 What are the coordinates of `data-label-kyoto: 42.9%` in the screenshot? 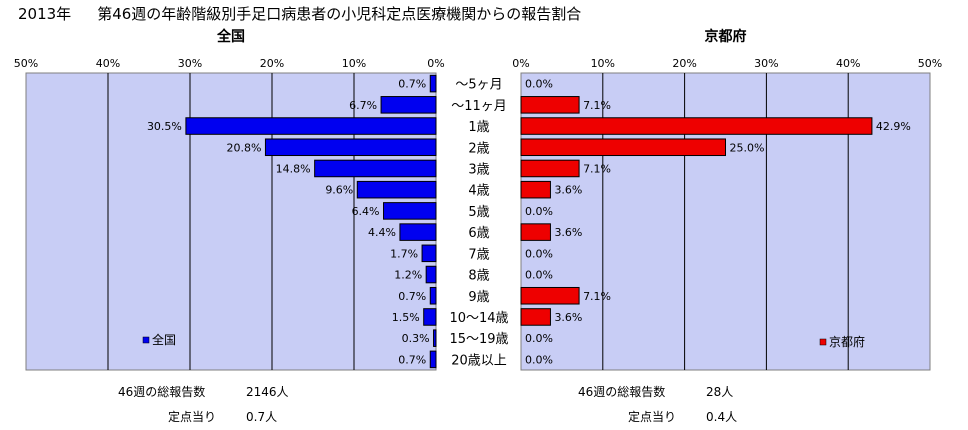 It's located at (893, 126).